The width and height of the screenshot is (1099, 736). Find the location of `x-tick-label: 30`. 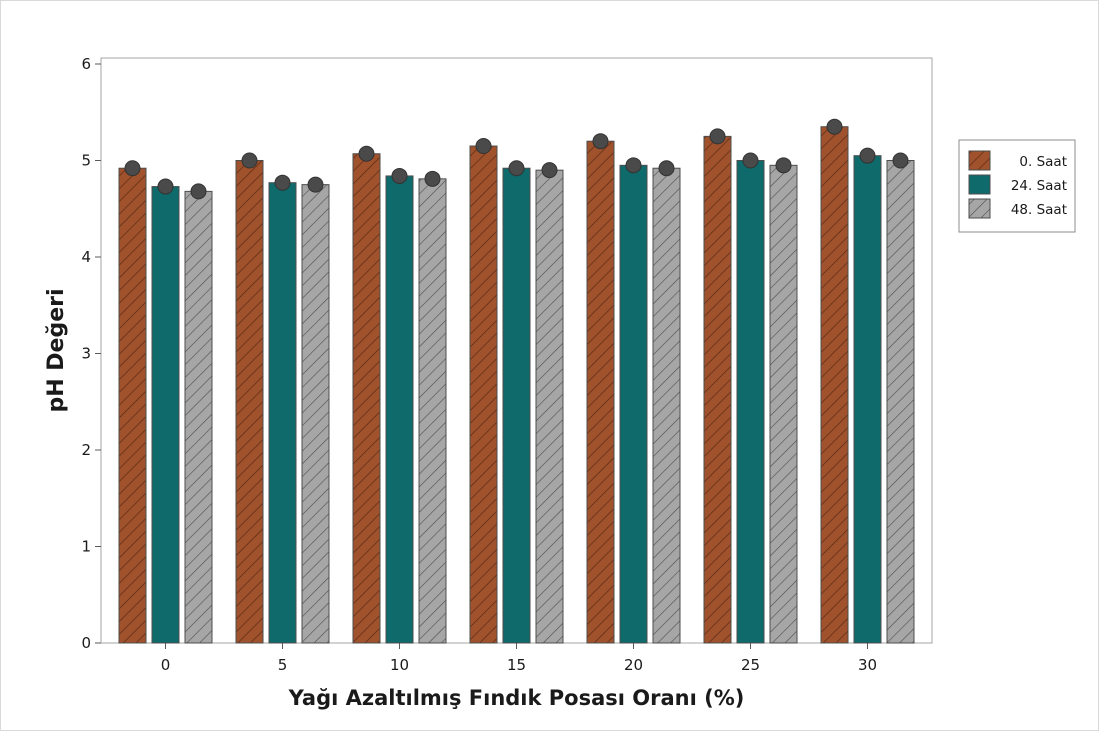

x-tick-label: 30 is located at coordinates (867, 665).